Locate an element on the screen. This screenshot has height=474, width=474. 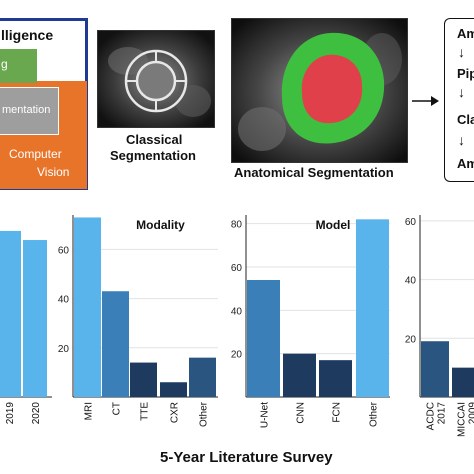
dl-label: mentation is located at coordinates (26, 110).